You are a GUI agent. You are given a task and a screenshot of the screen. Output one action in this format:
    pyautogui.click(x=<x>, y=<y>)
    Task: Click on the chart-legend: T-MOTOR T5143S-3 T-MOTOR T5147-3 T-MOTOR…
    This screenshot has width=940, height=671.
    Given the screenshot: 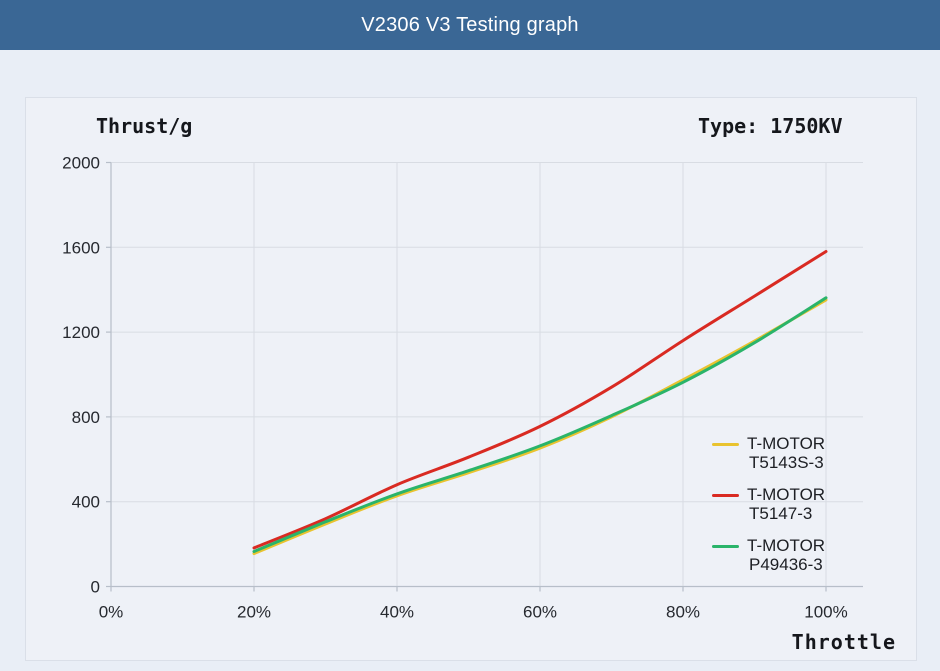 What is the action you would take?
    pyautogui.click(x=768, y=510)
    